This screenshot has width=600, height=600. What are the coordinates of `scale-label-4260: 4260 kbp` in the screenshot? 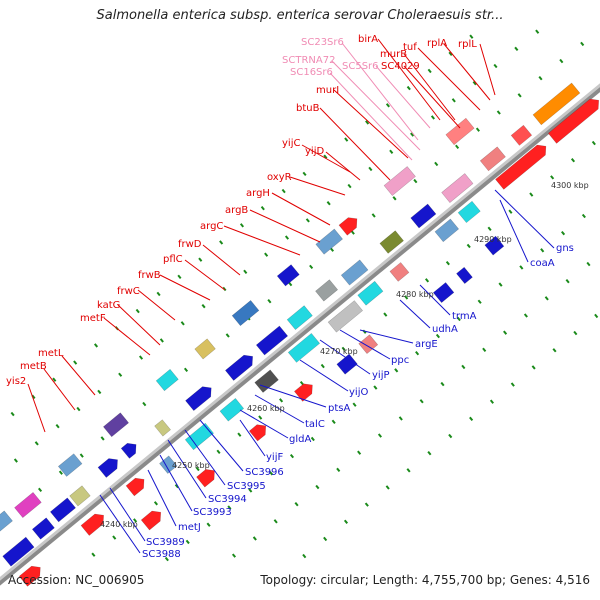 It's located at (266, 408).